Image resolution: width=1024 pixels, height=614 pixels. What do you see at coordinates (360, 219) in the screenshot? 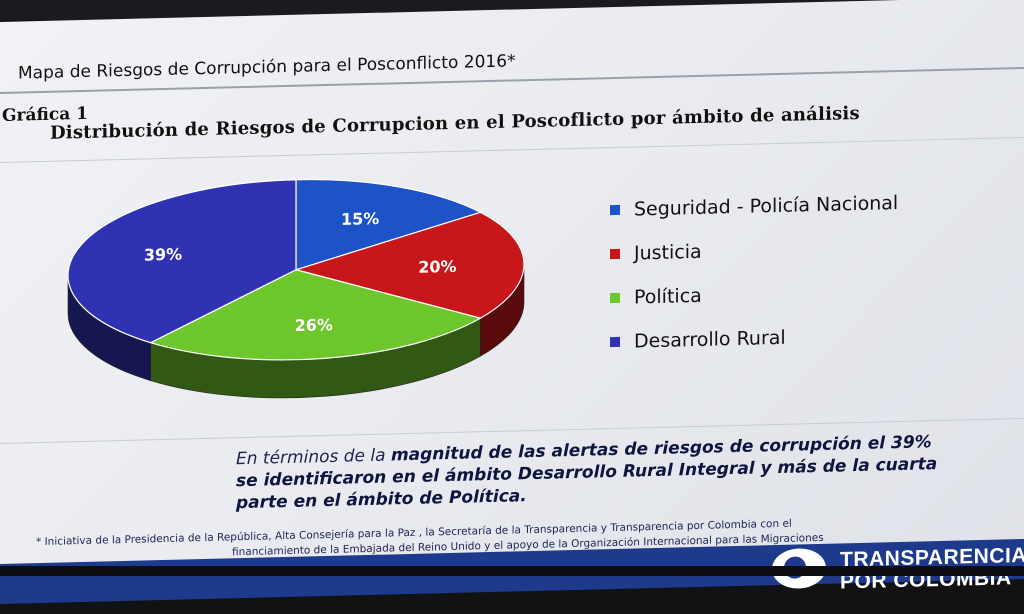
I see `pie-data-label-0: 15%` at bounding box center [360, 219].